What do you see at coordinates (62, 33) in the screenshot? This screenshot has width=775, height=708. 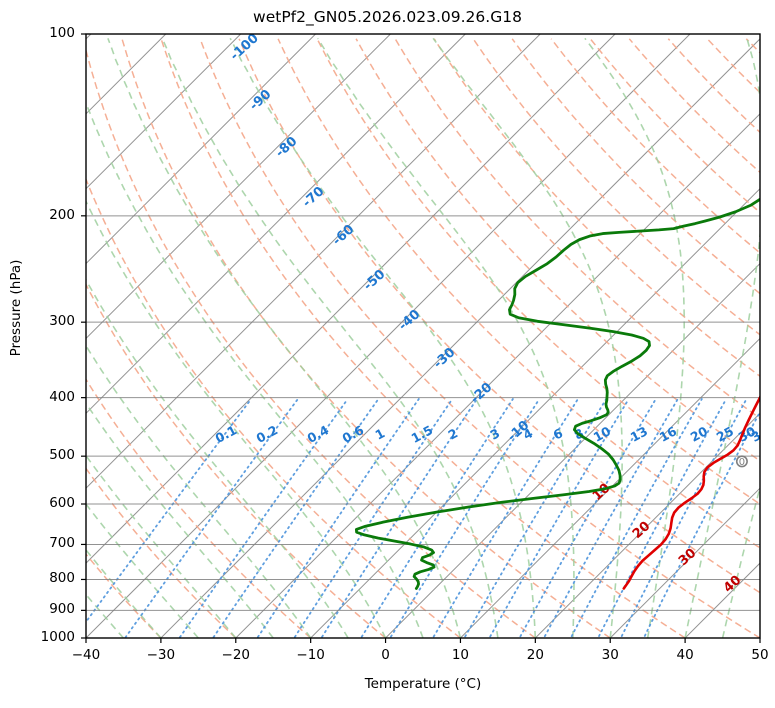 I see `y-tick-label: 100` at bounding box center [62, 33].